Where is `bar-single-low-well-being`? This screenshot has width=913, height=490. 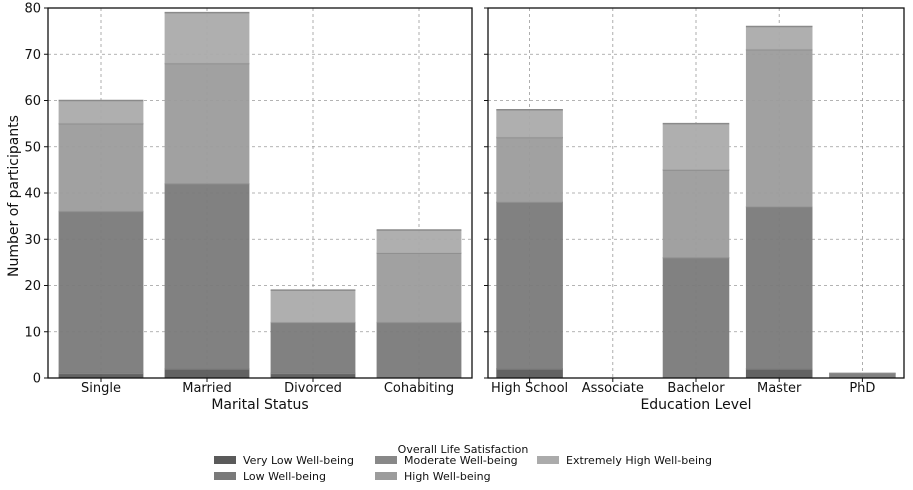 bar-single-low-well-being is located at coordinates (101, 292).